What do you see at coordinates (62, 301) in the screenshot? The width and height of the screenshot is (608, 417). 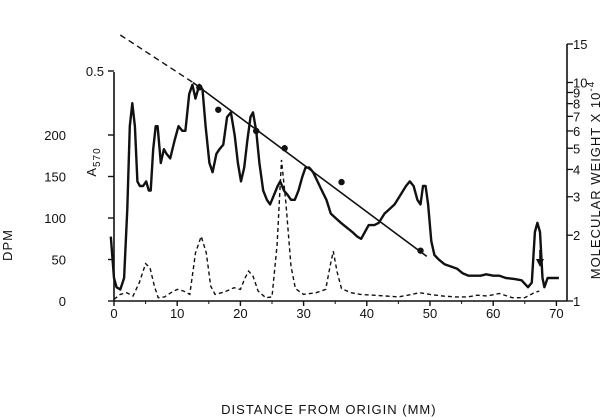 I see `dpm-tick-label: 0` at bounding box center [62, 301].